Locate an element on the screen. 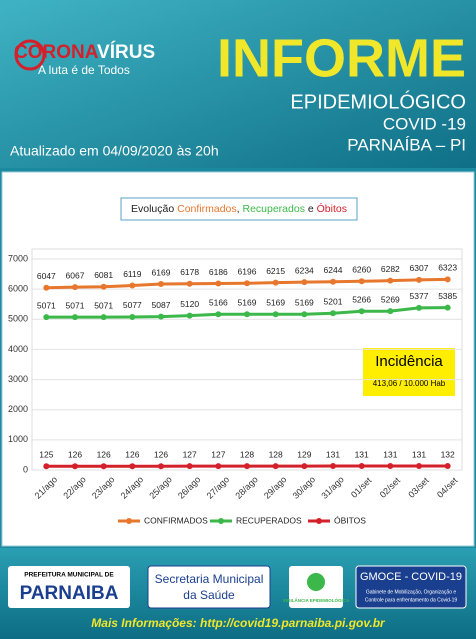 The width and height of the screenshot is (476, 639). data-label: 6067 is located at coordinates (75, 275).